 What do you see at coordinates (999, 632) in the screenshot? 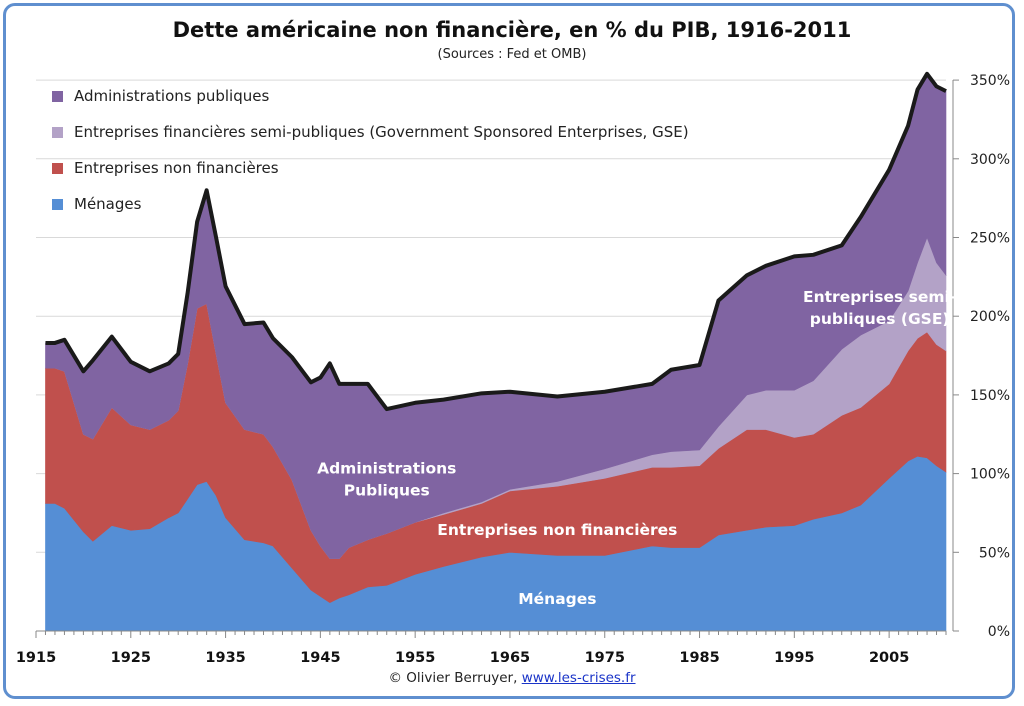
I see `y-tick-label: 0%` at bounding box center [999, 632].